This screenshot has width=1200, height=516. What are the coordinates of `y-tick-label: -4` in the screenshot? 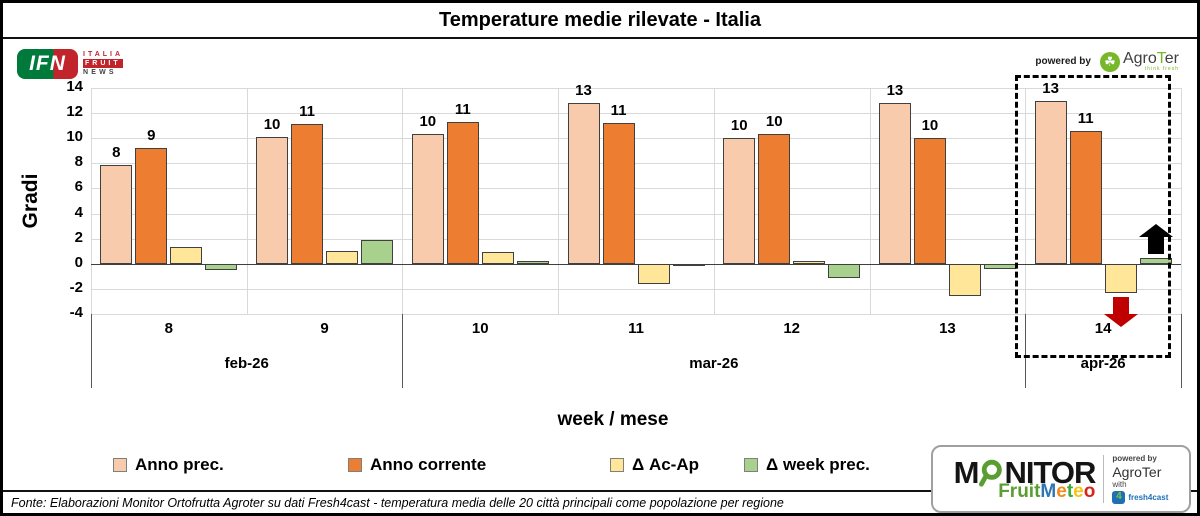 It's located at (76, 312).